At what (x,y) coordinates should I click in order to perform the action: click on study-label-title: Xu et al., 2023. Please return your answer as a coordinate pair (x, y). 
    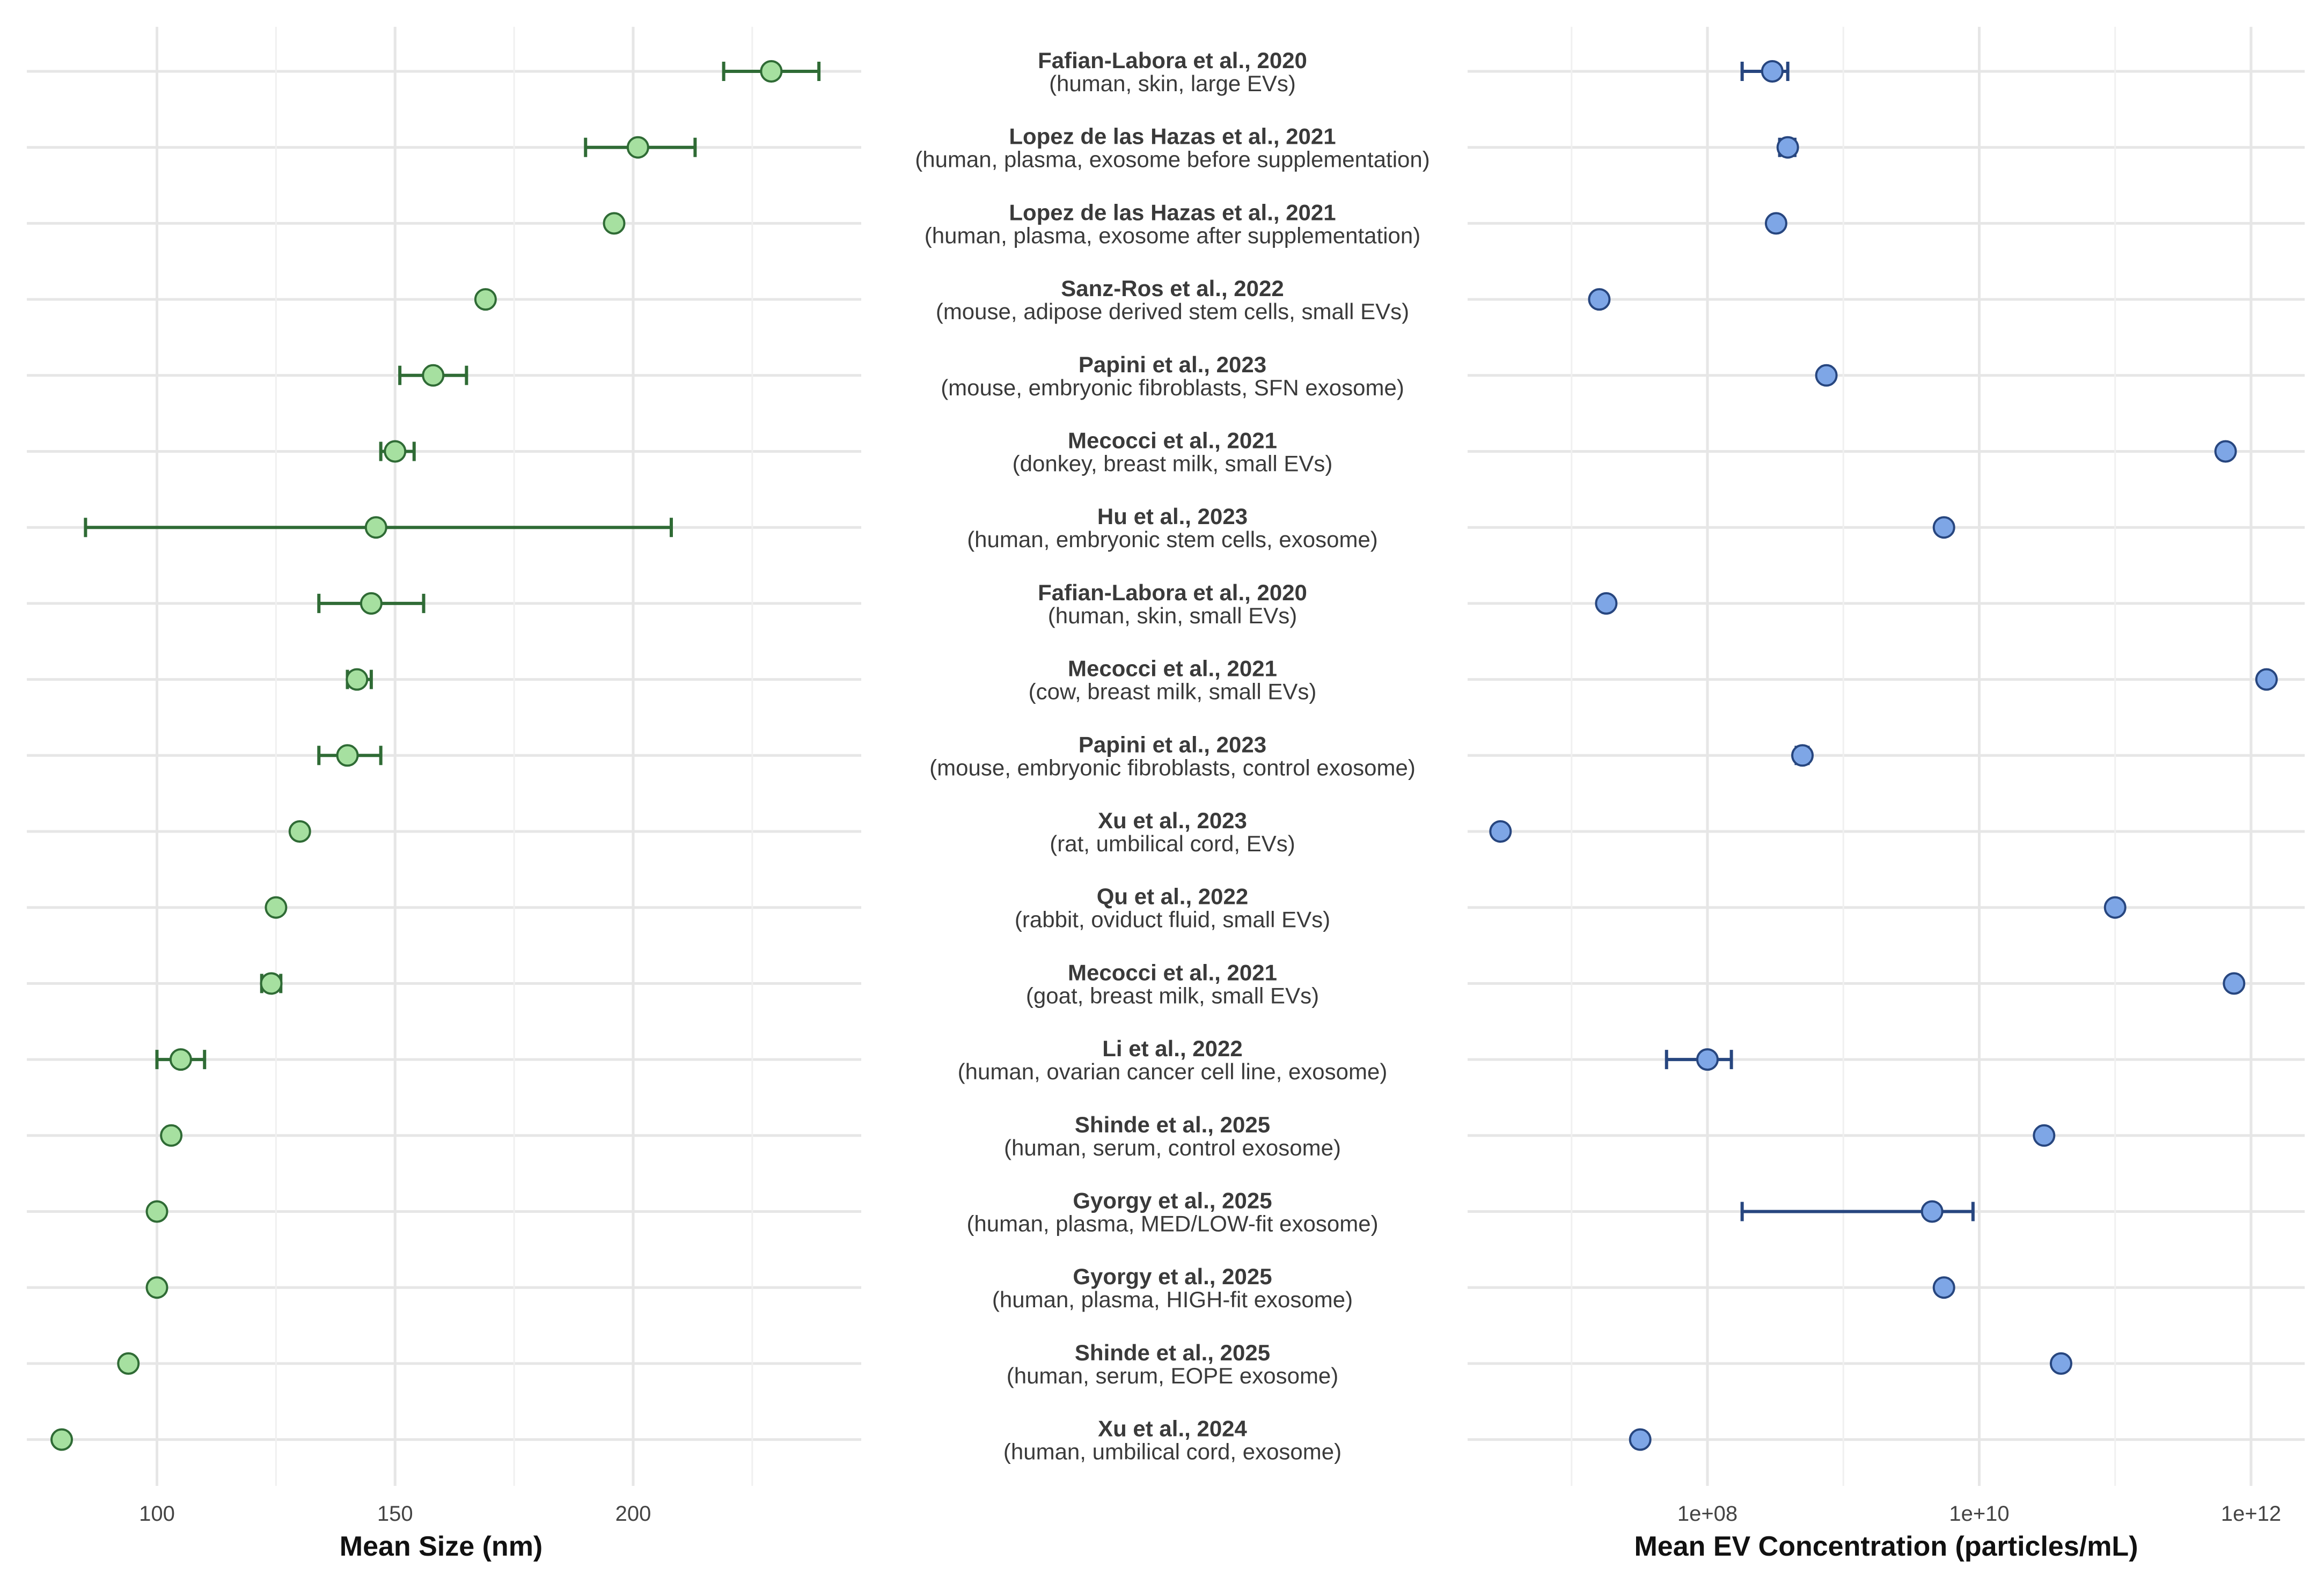
    Looking at the image, I should click on (1172, 821).